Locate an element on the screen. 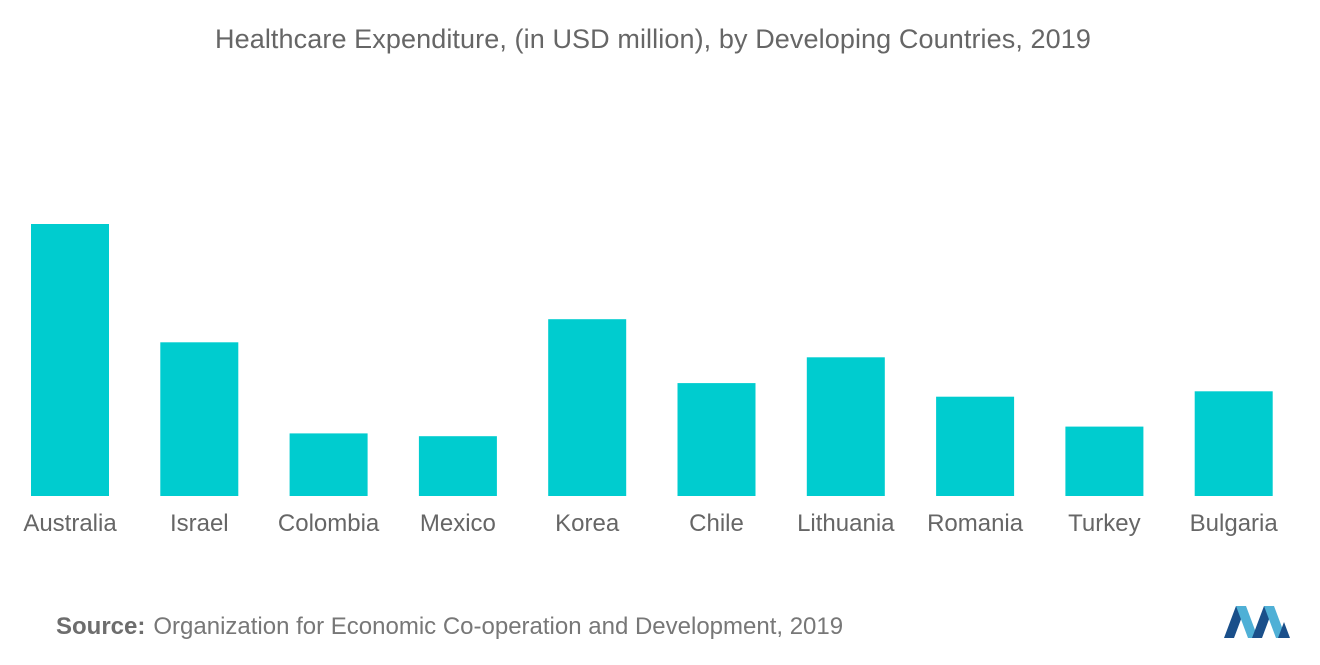 This screenshot has width=1320, height=665. bar-turkey is located at coordinates (1104, 461).